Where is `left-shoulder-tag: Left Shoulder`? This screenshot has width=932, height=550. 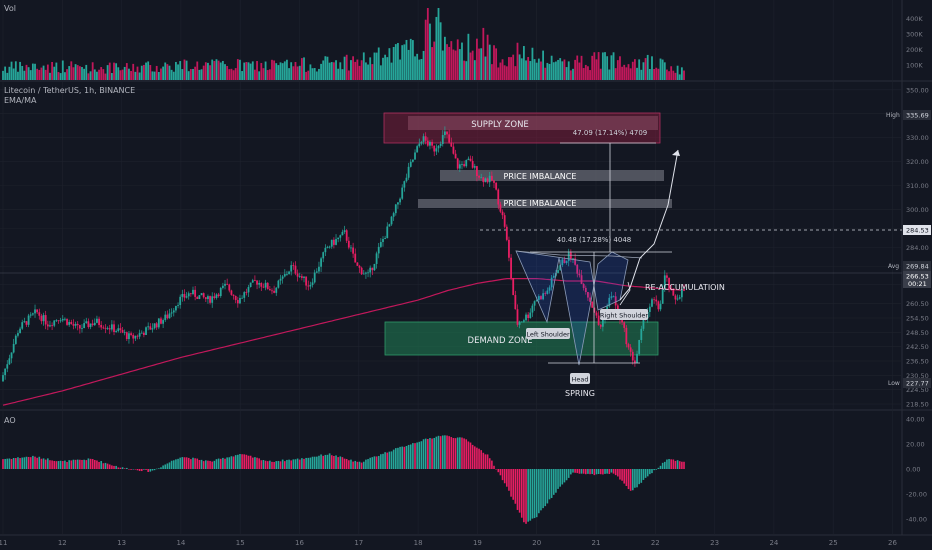 left-shoulder-tag: Left Shoulder is located at coordinates (548, 335).